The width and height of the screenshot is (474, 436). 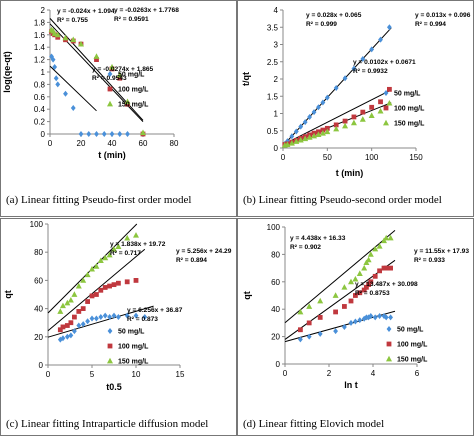 What do you see at coordinates (409, 124) in the screenshot?
I see `legend-label: 150 mg/L` at bounding box center [409, 124].